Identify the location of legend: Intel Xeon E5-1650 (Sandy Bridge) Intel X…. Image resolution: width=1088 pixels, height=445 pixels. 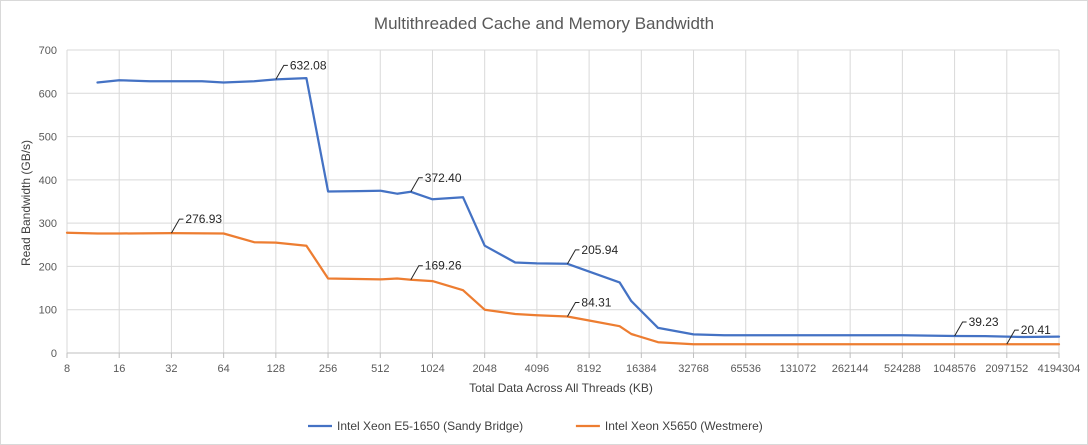
(535, 426).